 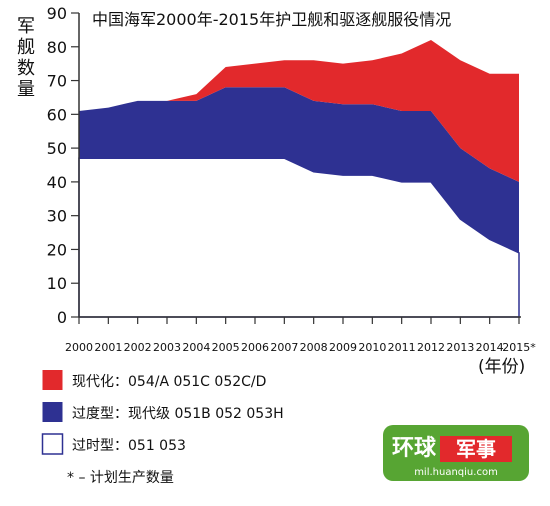 I want to click on watermark-brand-b: 军事, so click(x=476, y=449).